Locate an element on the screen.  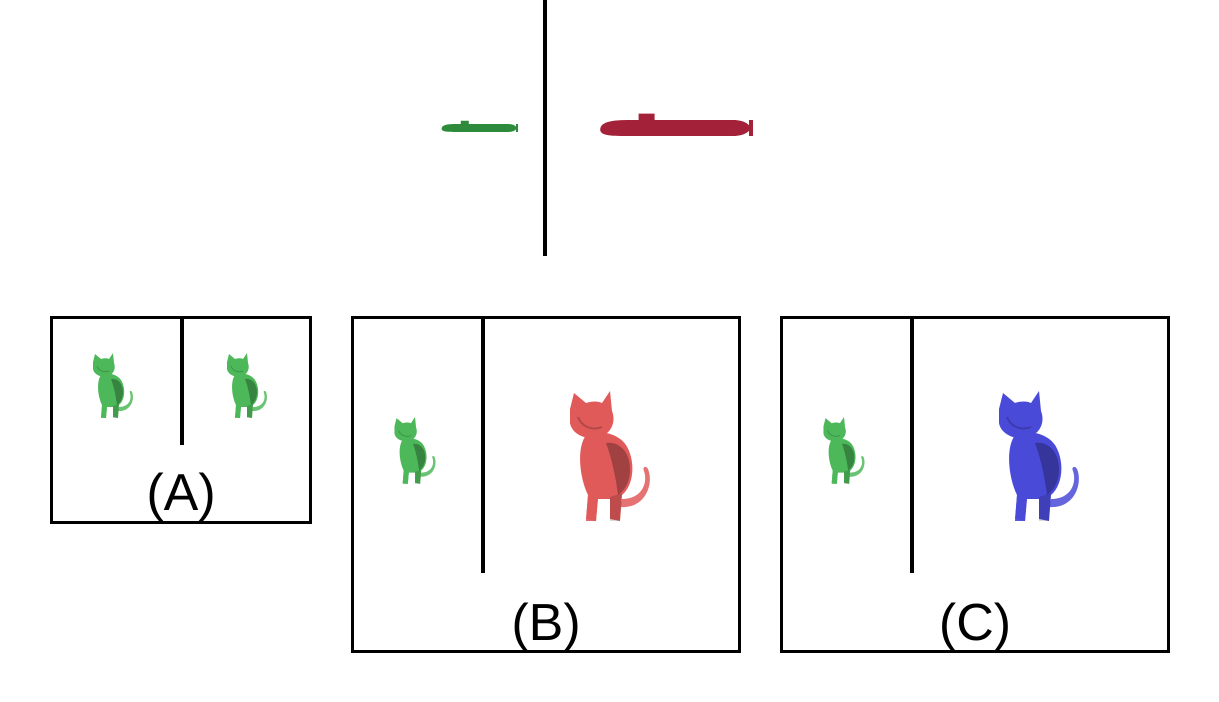
option-b-divider is located at coordinates (483, 446).